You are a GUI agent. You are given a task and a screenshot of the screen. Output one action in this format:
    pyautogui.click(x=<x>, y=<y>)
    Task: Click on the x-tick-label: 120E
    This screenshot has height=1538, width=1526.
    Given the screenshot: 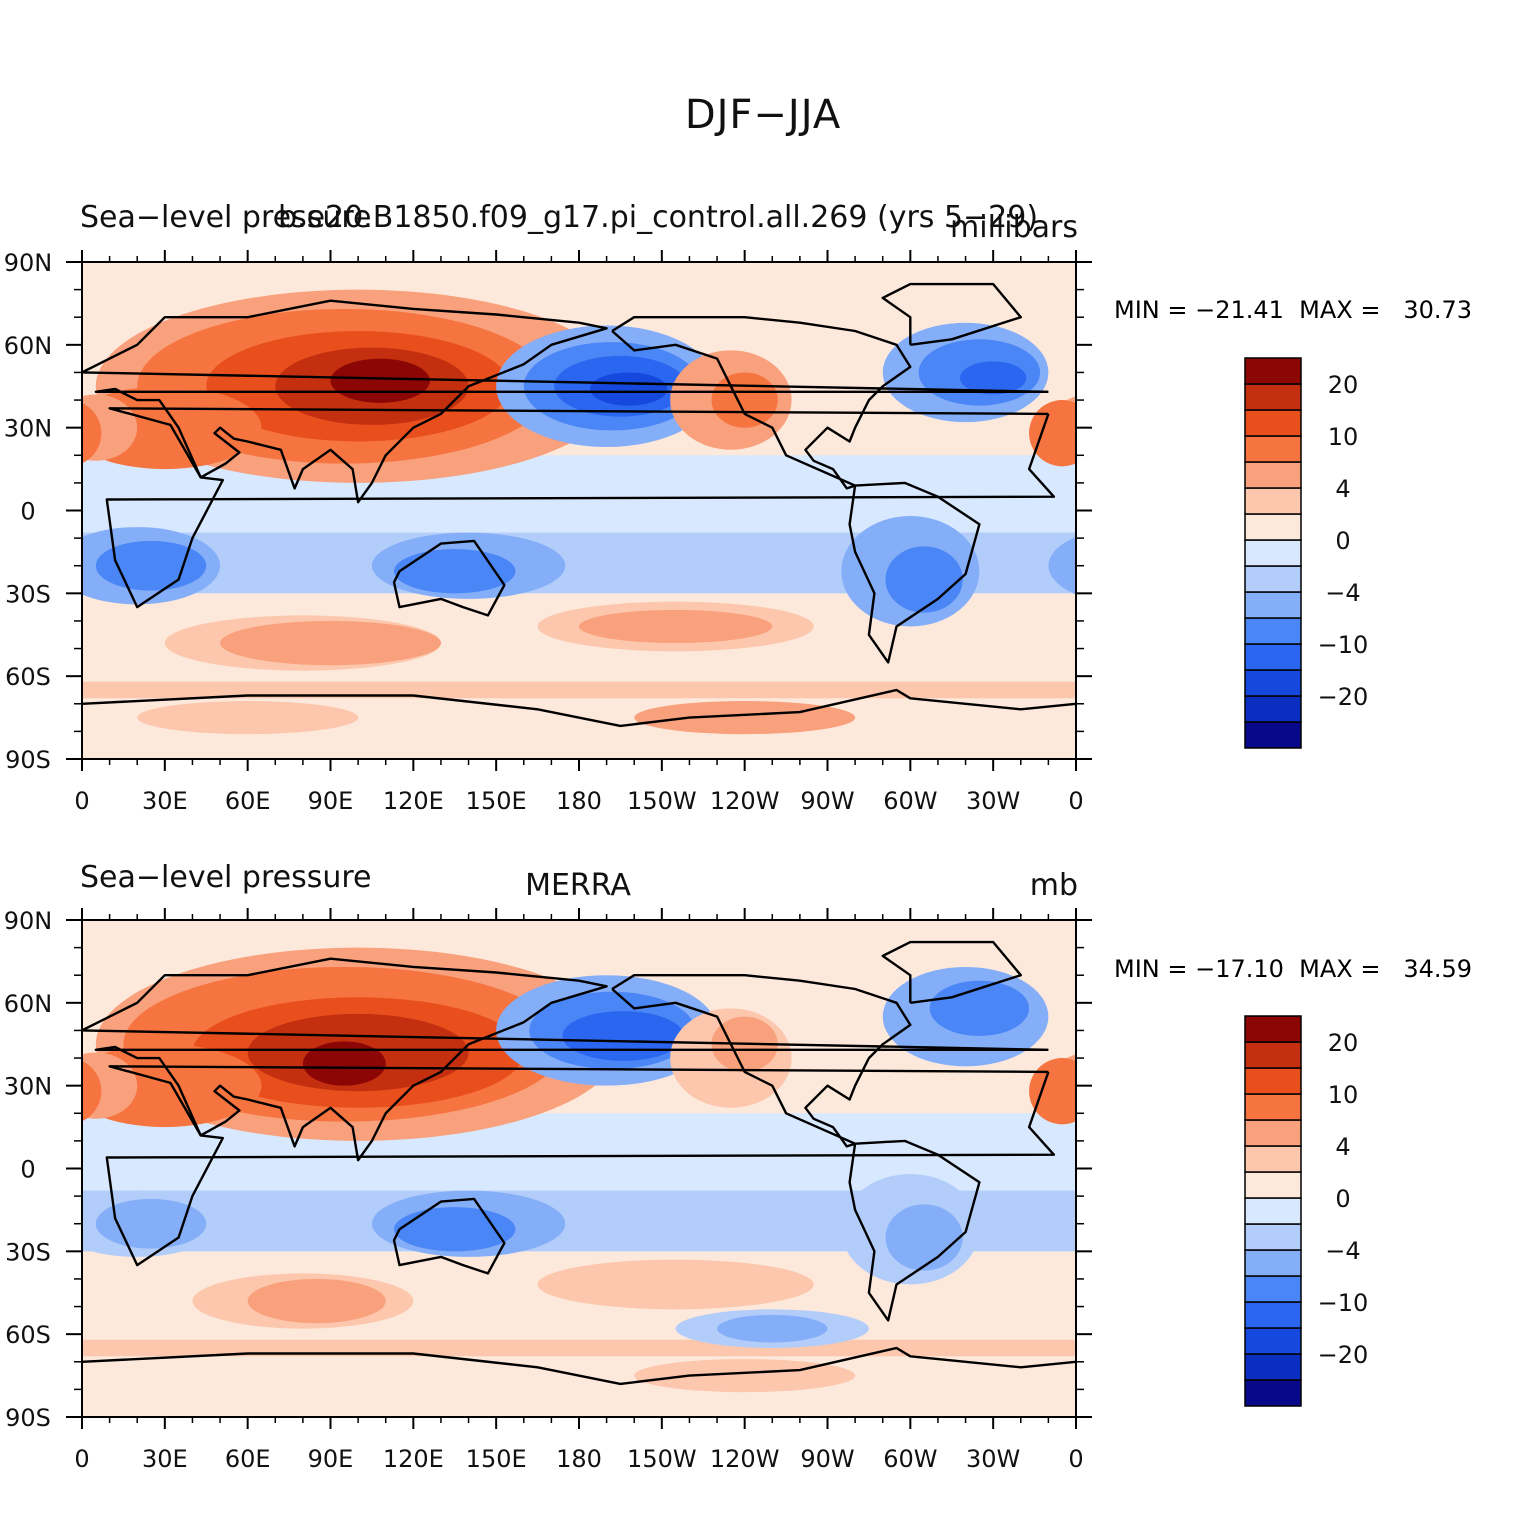 What is the action you would take?
    pyautogui.click(x=413, y=1459)
    